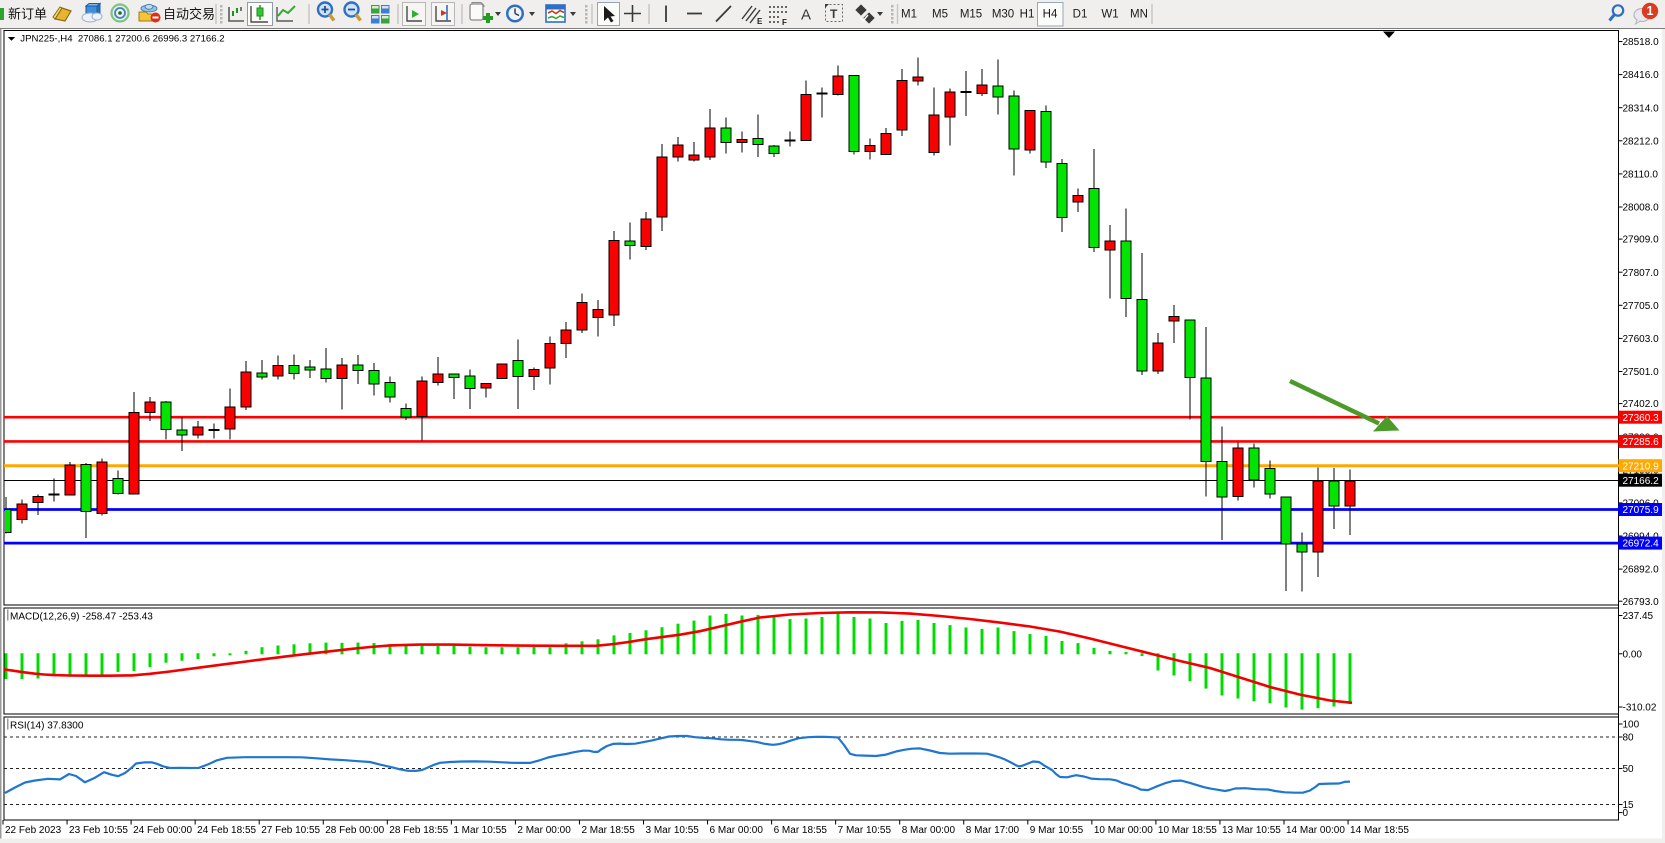 This screenshot has height=843, width=1665. I want to click on svg-text: MACD(12,26,9) -258.47 -253.43, so click(81, 617).